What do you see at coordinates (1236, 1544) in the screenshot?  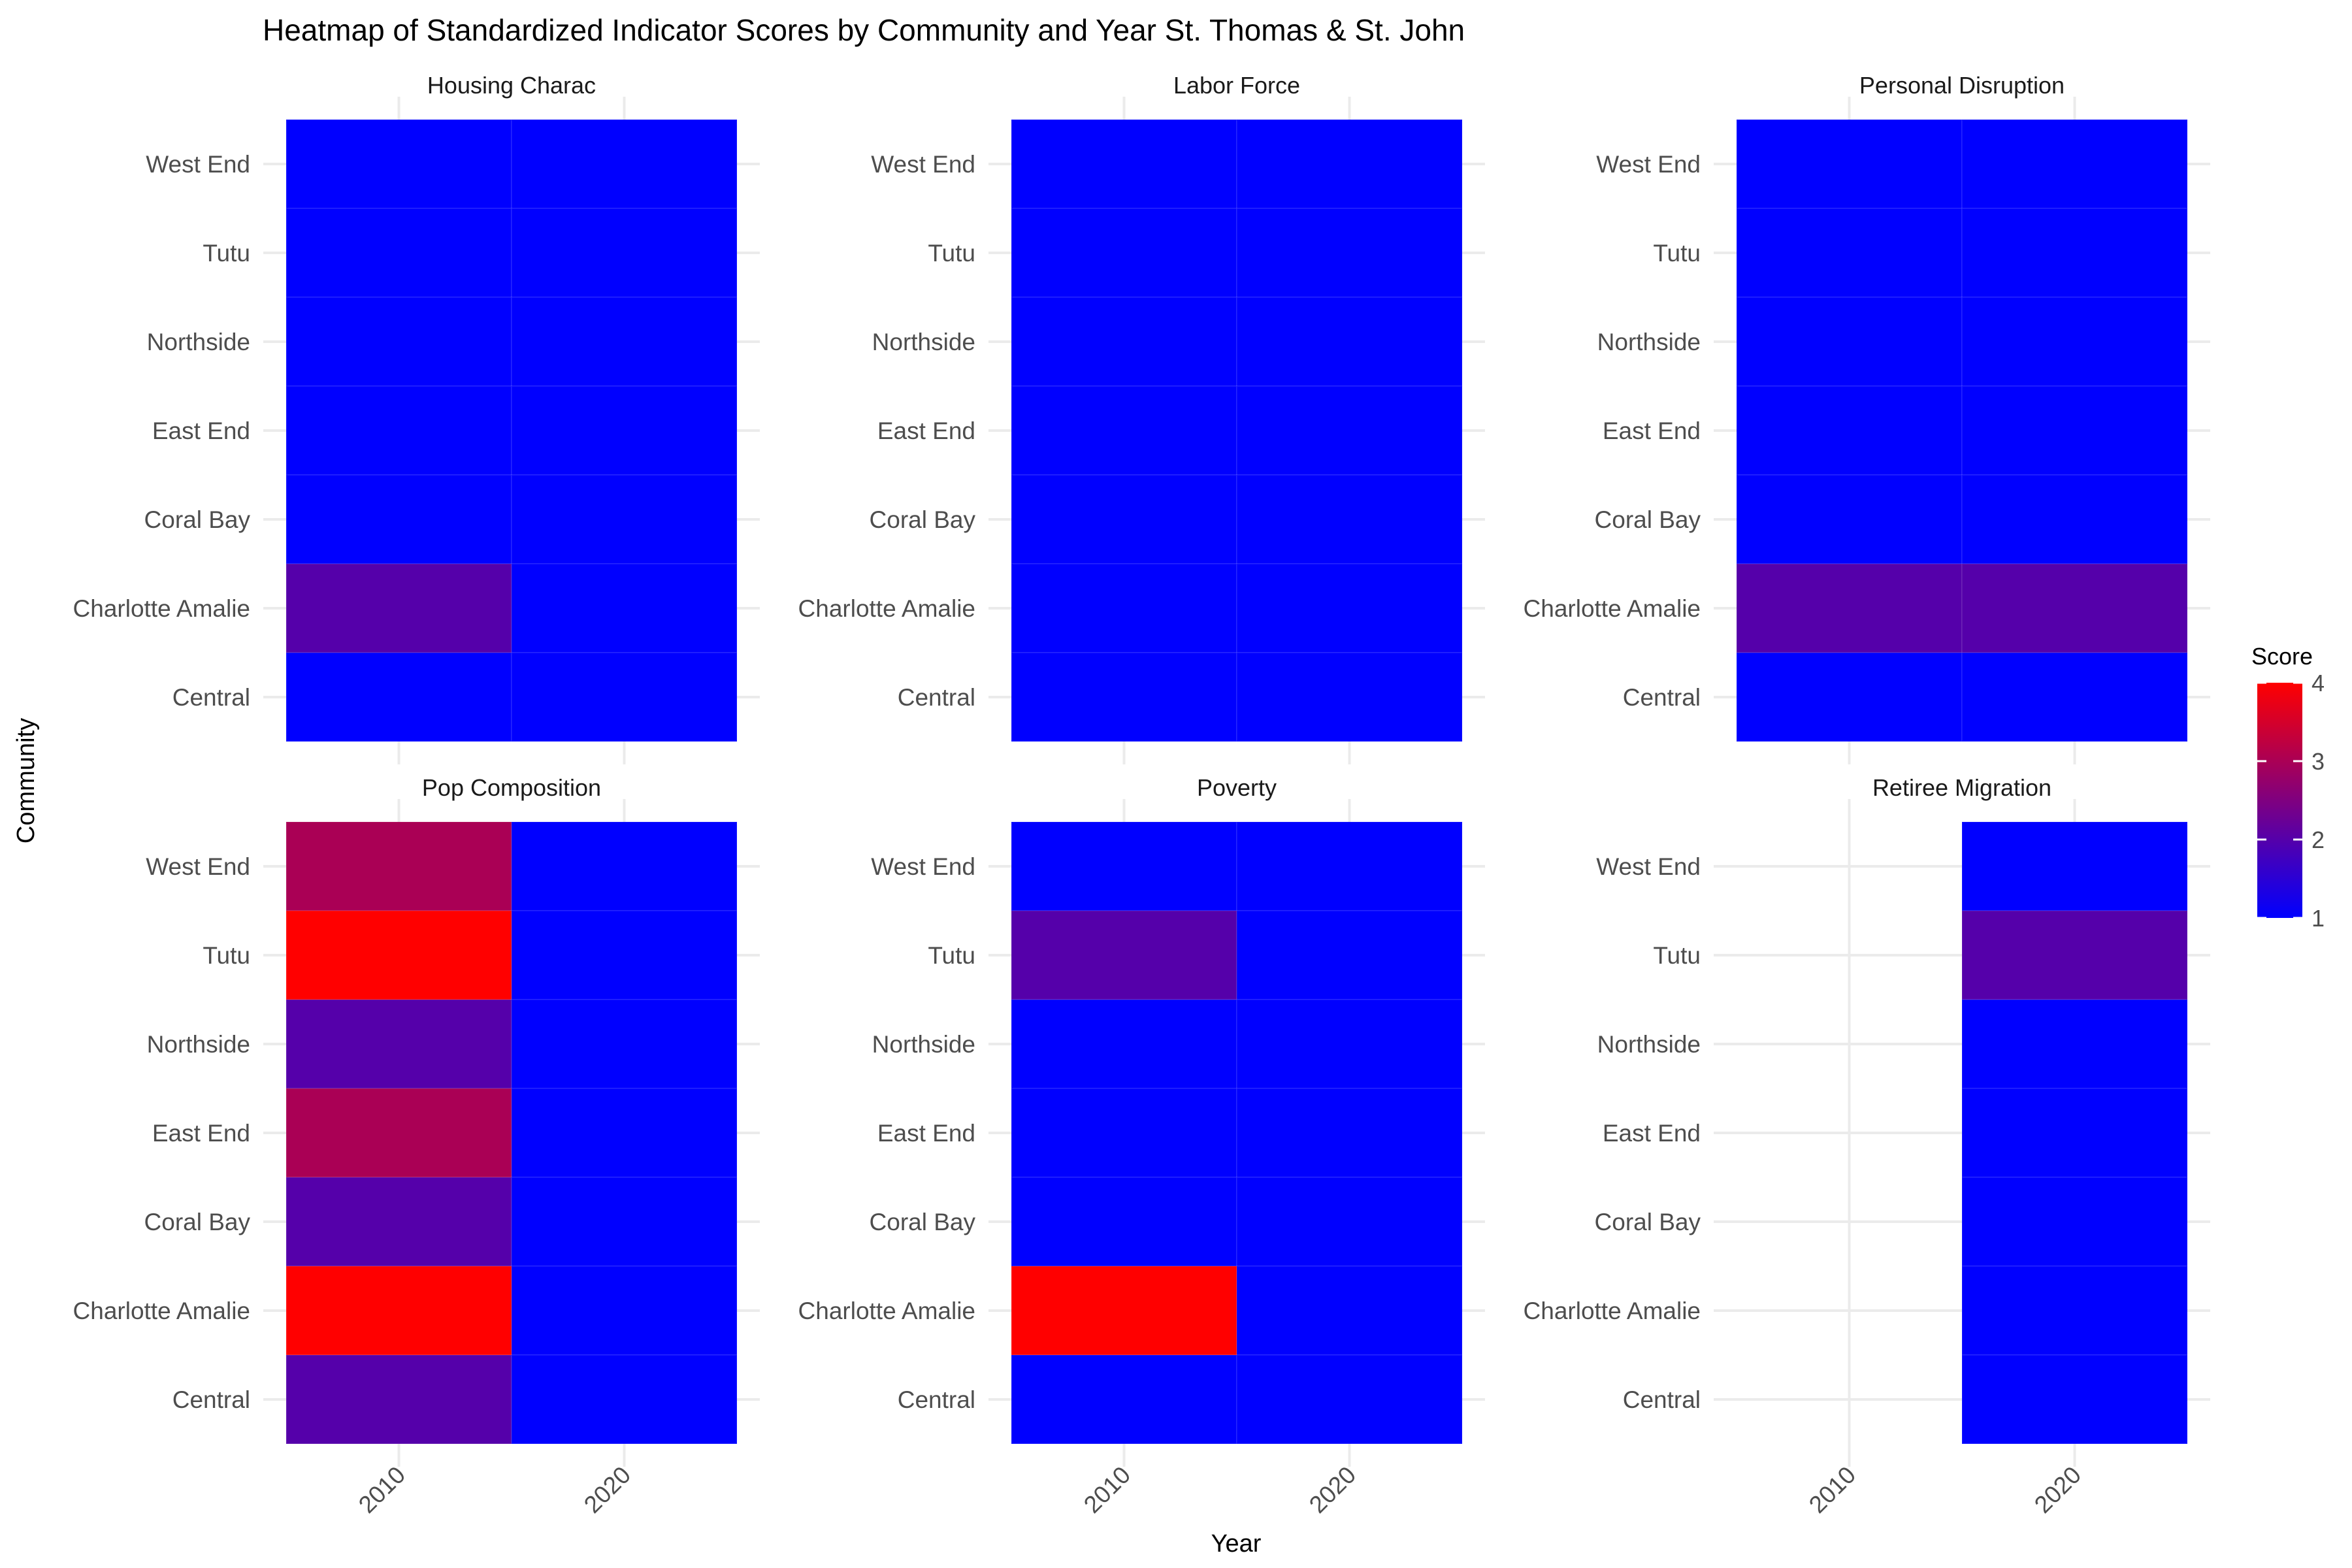 I see `x-axis-title: Year` at bounding box center [1236, 1544].